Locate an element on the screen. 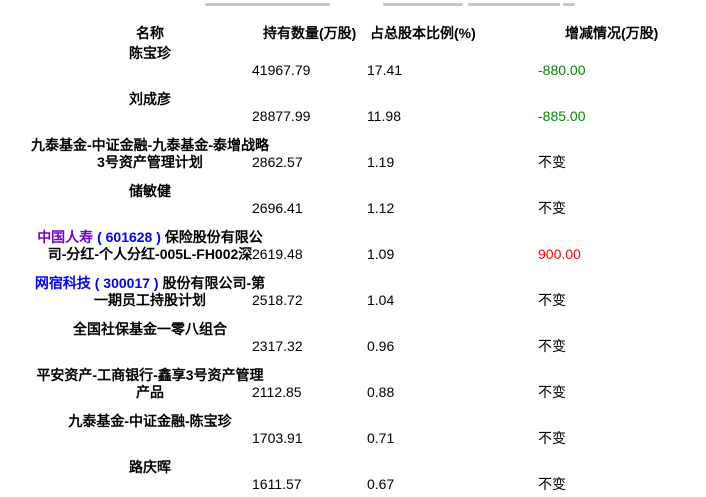 The width and height of the screenshot is (706, 497). holding-percentage: 0.67 is located at coordinates (381, 484).